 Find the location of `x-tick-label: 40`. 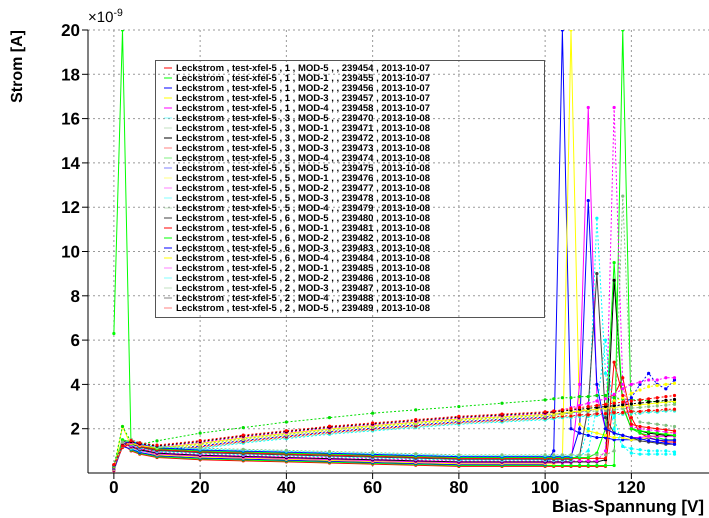

x-tick-label: 40 is located at coordinates (286, 488).